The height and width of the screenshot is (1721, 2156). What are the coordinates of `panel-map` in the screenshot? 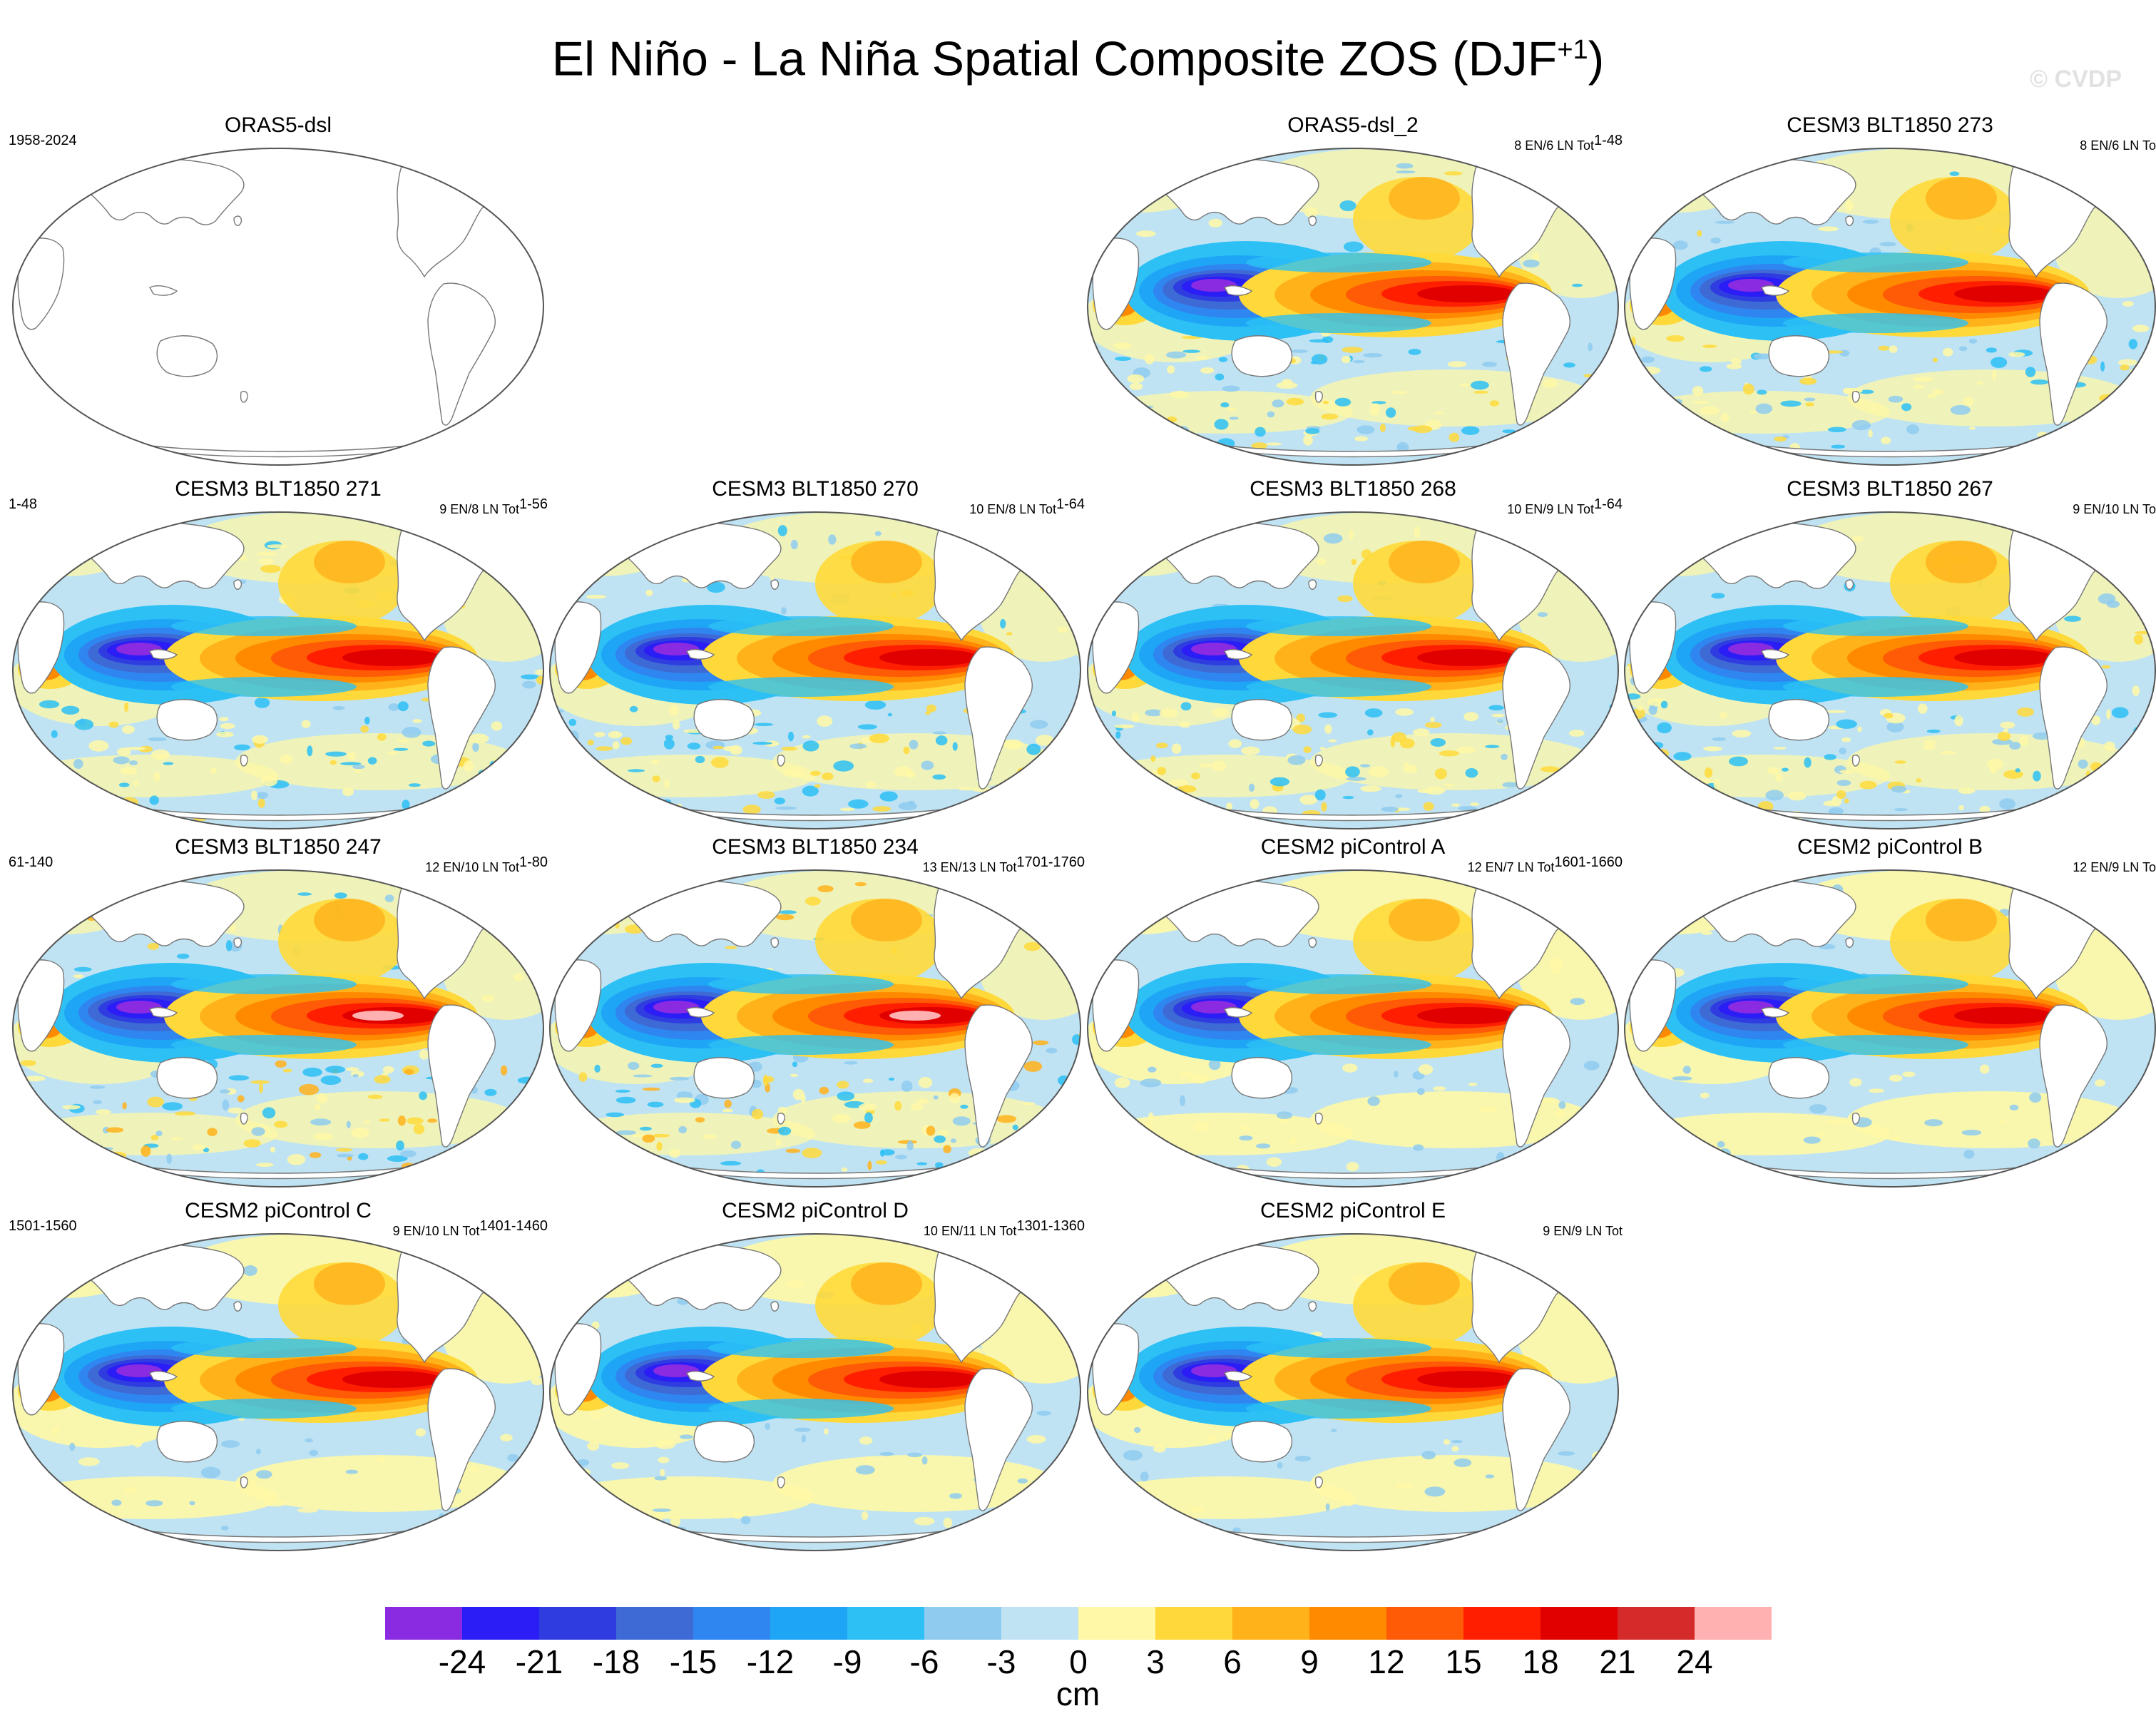 It's located at (278, 307).